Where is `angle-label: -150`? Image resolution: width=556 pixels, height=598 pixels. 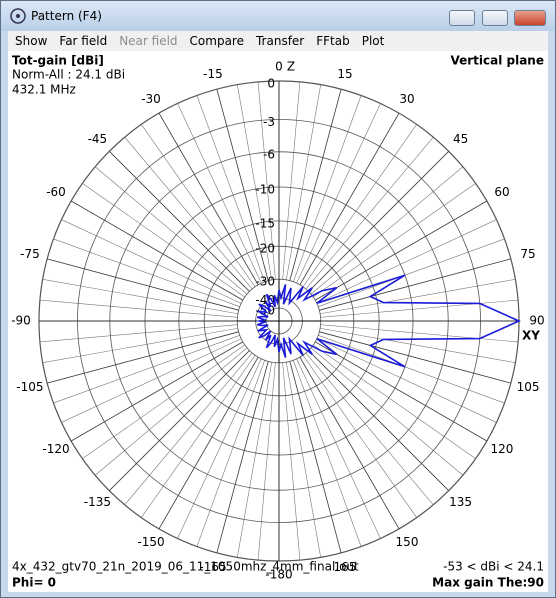
angle-label: -150 is located at coordinates (150, 542).